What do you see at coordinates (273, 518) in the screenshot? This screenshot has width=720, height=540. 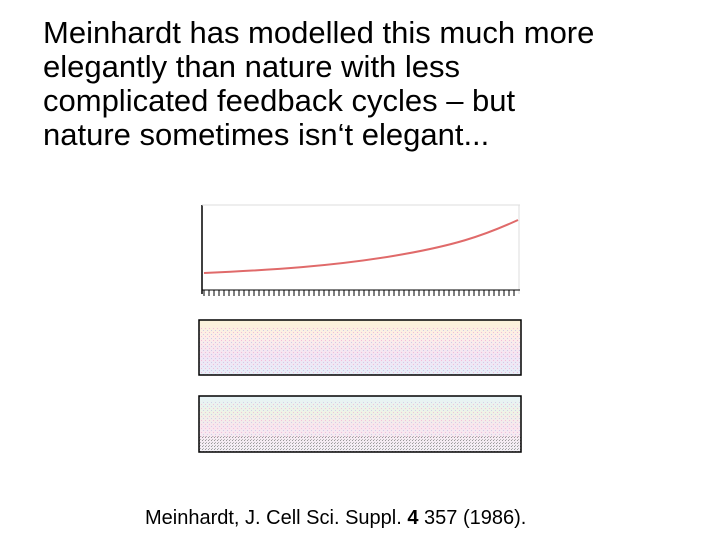 I see `citation-authors: Meinhardt, J. Cell Sci. Suppl.` at bounding box center [273, 518].